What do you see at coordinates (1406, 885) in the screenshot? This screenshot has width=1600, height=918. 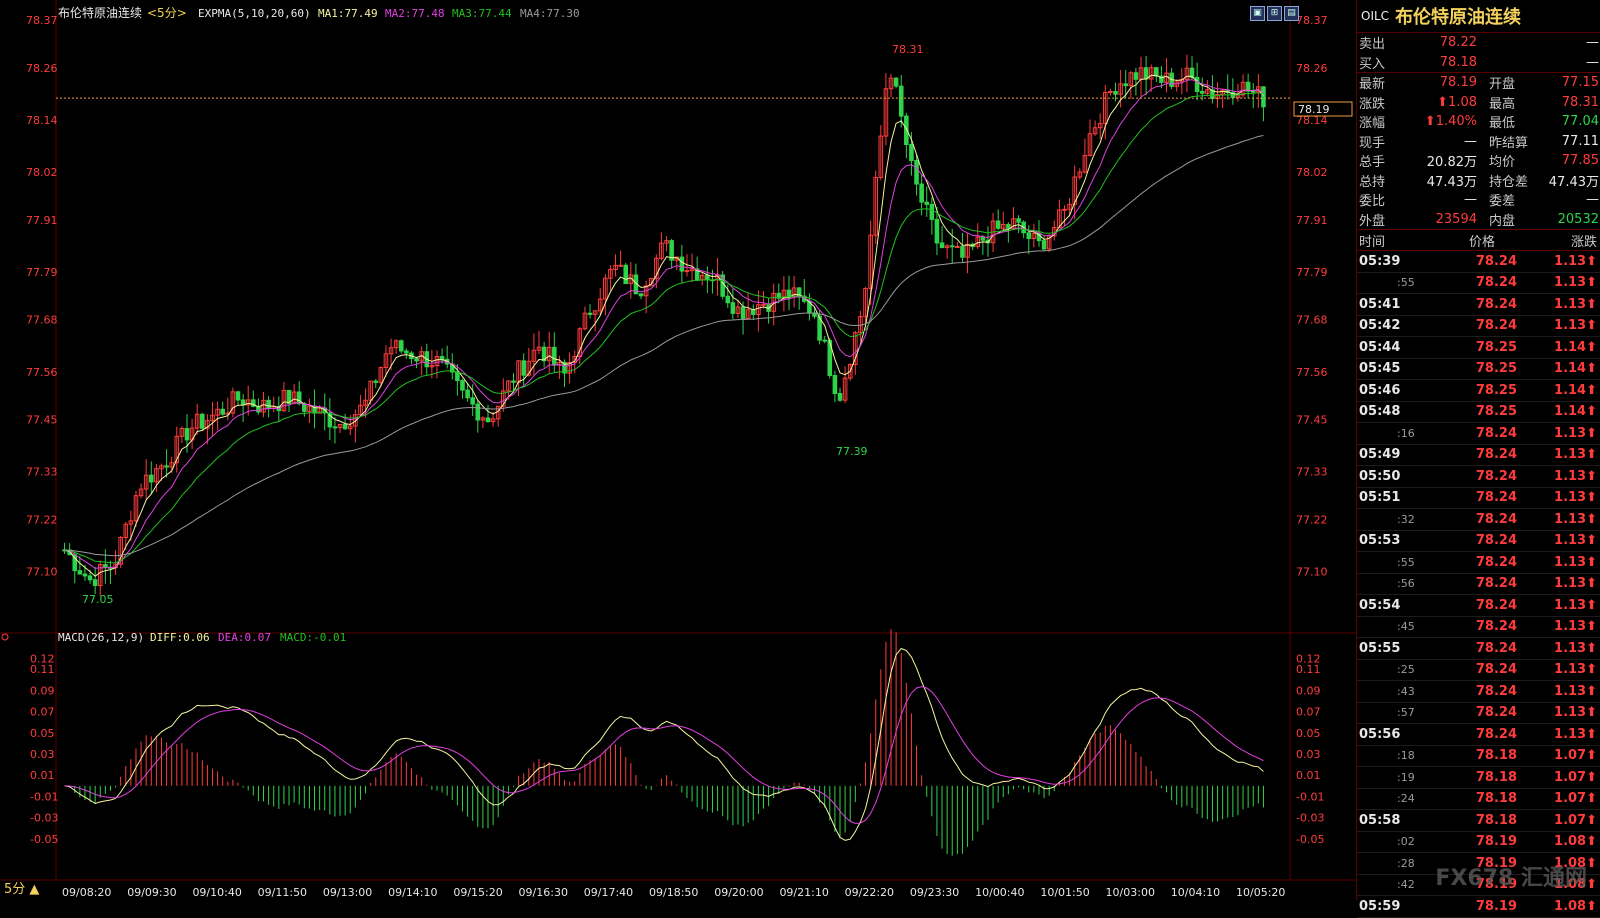 I see `tick-time: :42` at bounding box center [1406, 885].